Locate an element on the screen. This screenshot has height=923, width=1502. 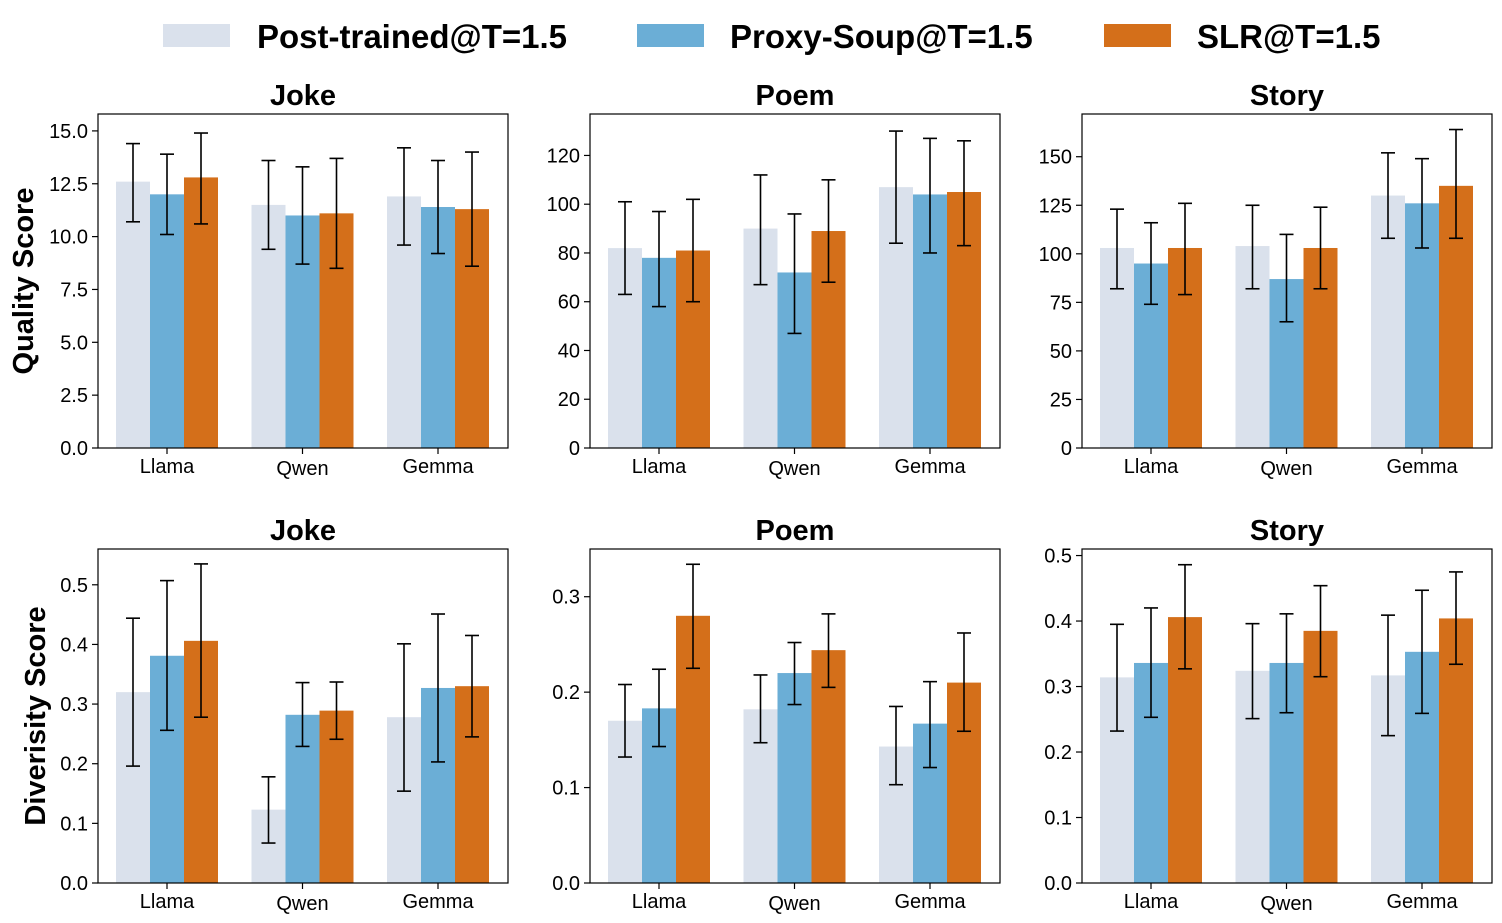
y-tick-label: 40 is located at coordinates (569, 351).